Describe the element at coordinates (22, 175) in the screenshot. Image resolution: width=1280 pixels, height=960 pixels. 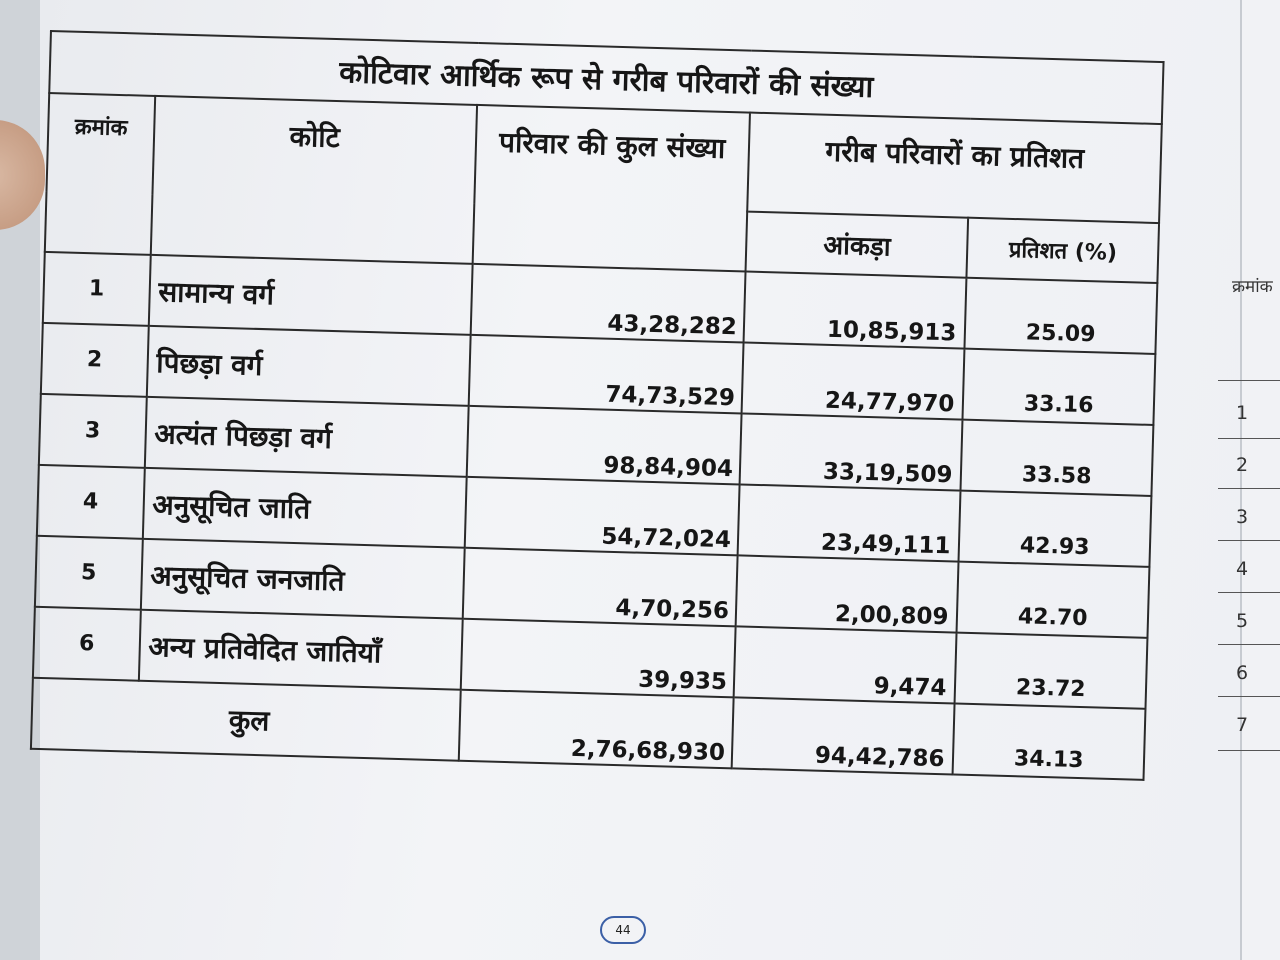
I see `thumb` at that location.